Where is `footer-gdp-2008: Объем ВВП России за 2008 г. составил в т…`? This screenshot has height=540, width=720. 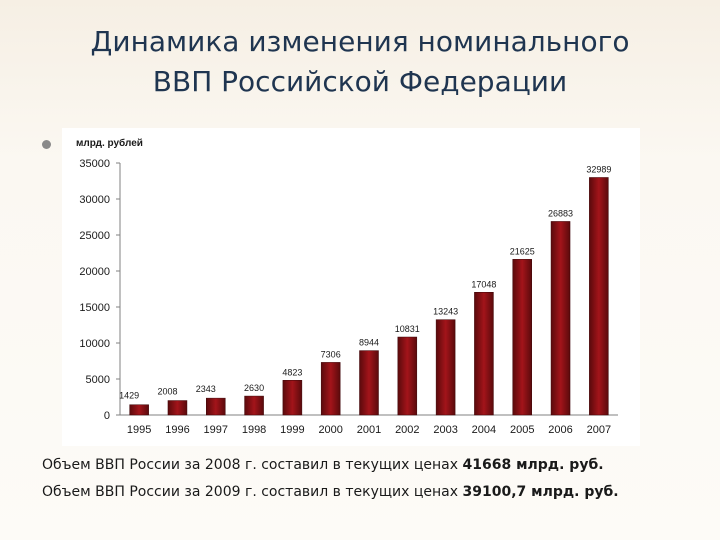
footer-gdp-2008: Объем ВВП России за 2008 г. составил в т… is located at coordinates (377, 465).